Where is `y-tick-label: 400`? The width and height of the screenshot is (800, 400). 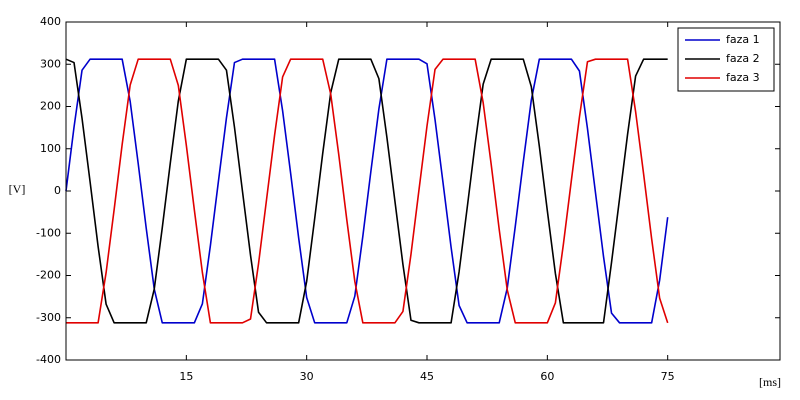
y-tick-label: 400 is located at coordinates (50, 21).